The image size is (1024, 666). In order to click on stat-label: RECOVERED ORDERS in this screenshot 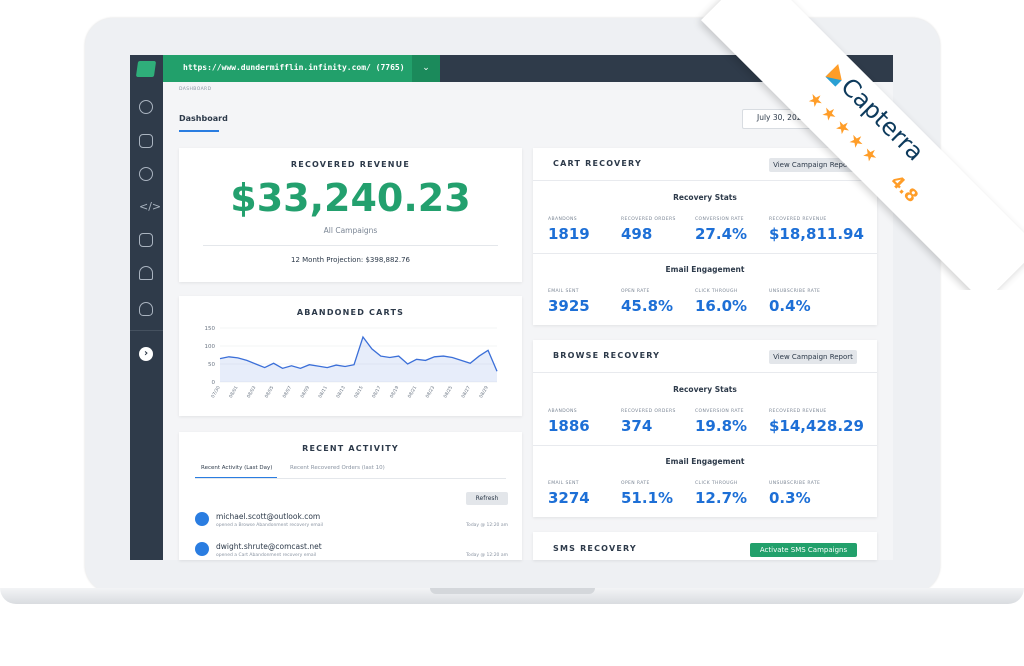, I will do `click(648, 219)`.